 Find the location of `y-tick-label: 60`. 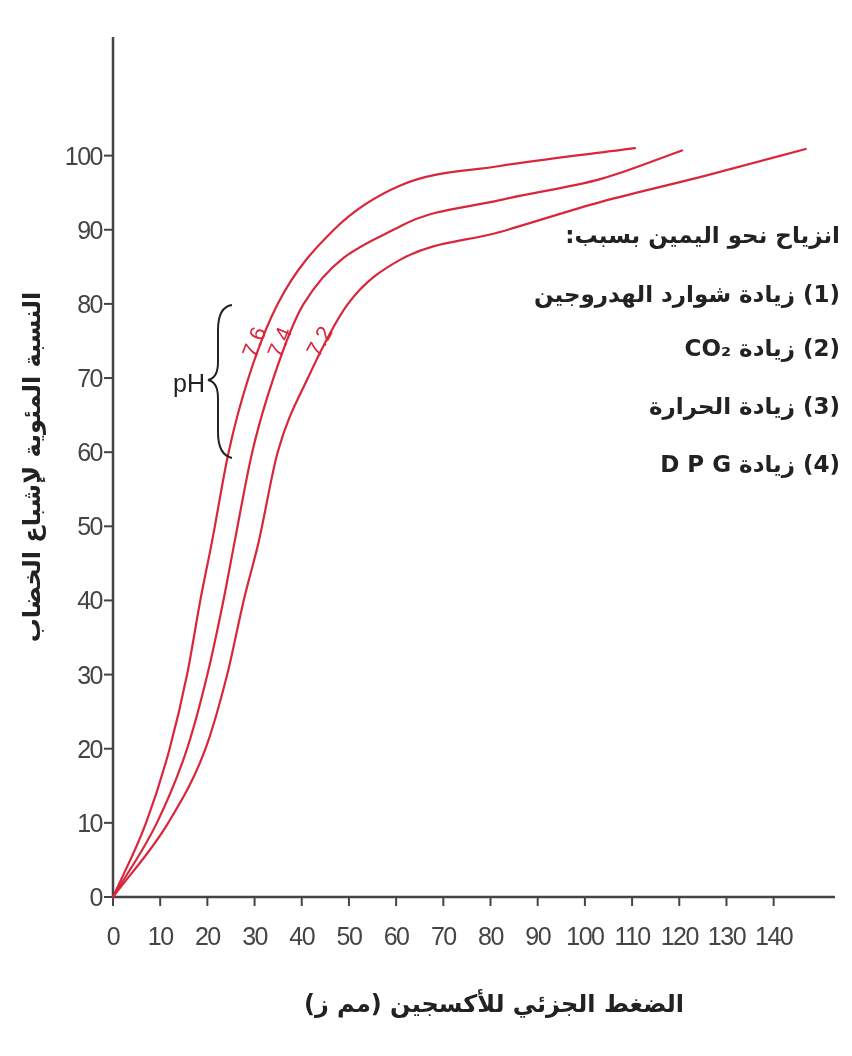

y-tick-label: 60 is located at coordinates (90, 452).